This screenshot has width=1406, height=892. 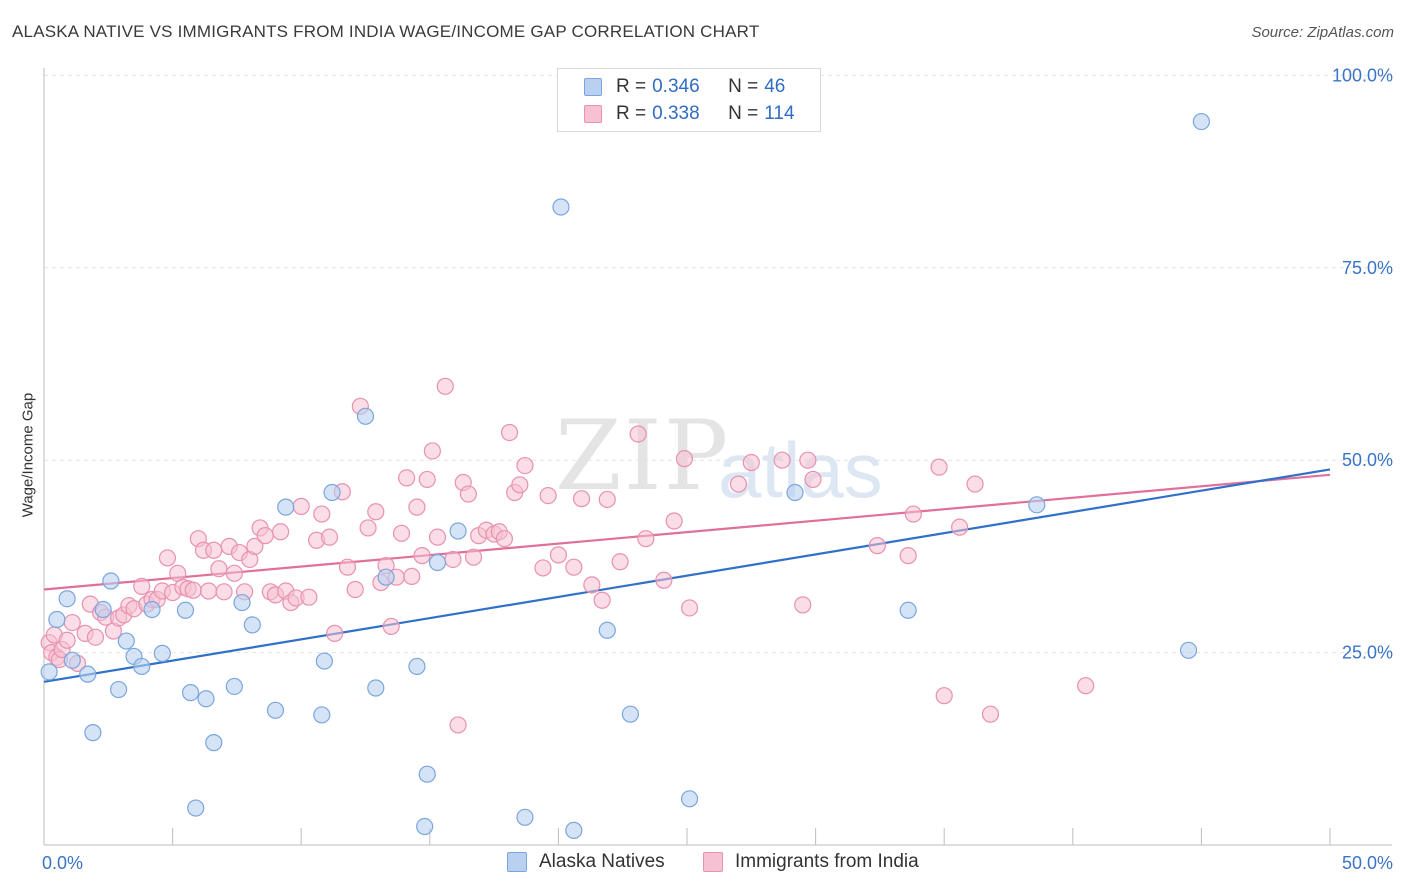 I want to click on bottom-legend-swatch-pink, so click(x=713, y=862).